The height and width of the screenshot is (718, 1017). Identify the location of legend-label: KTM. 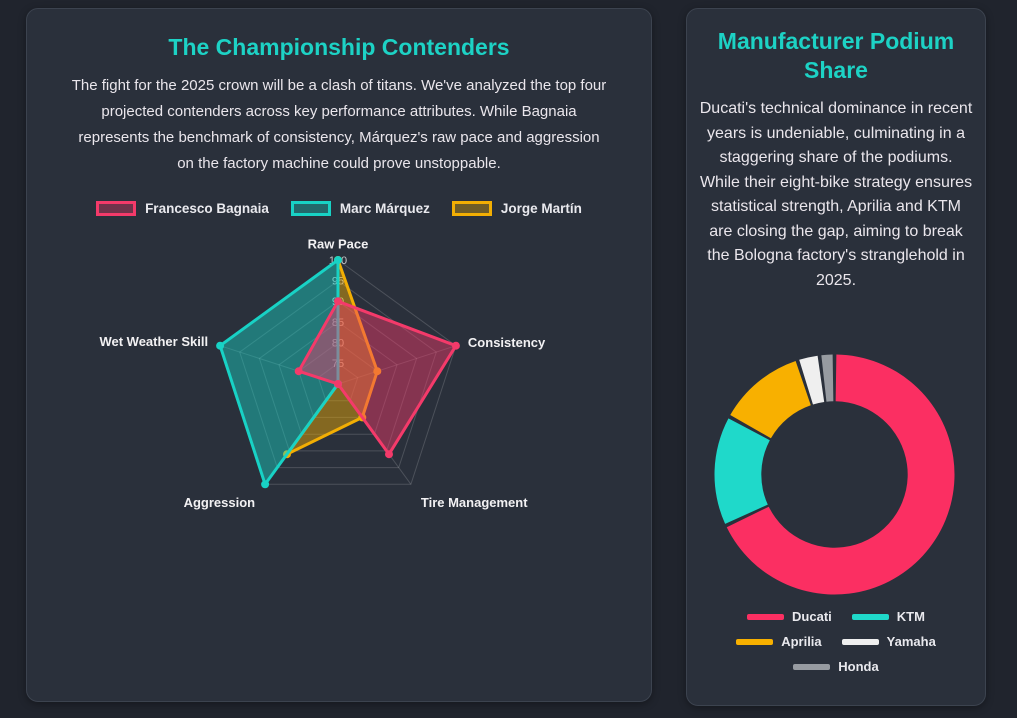
(910, 616).